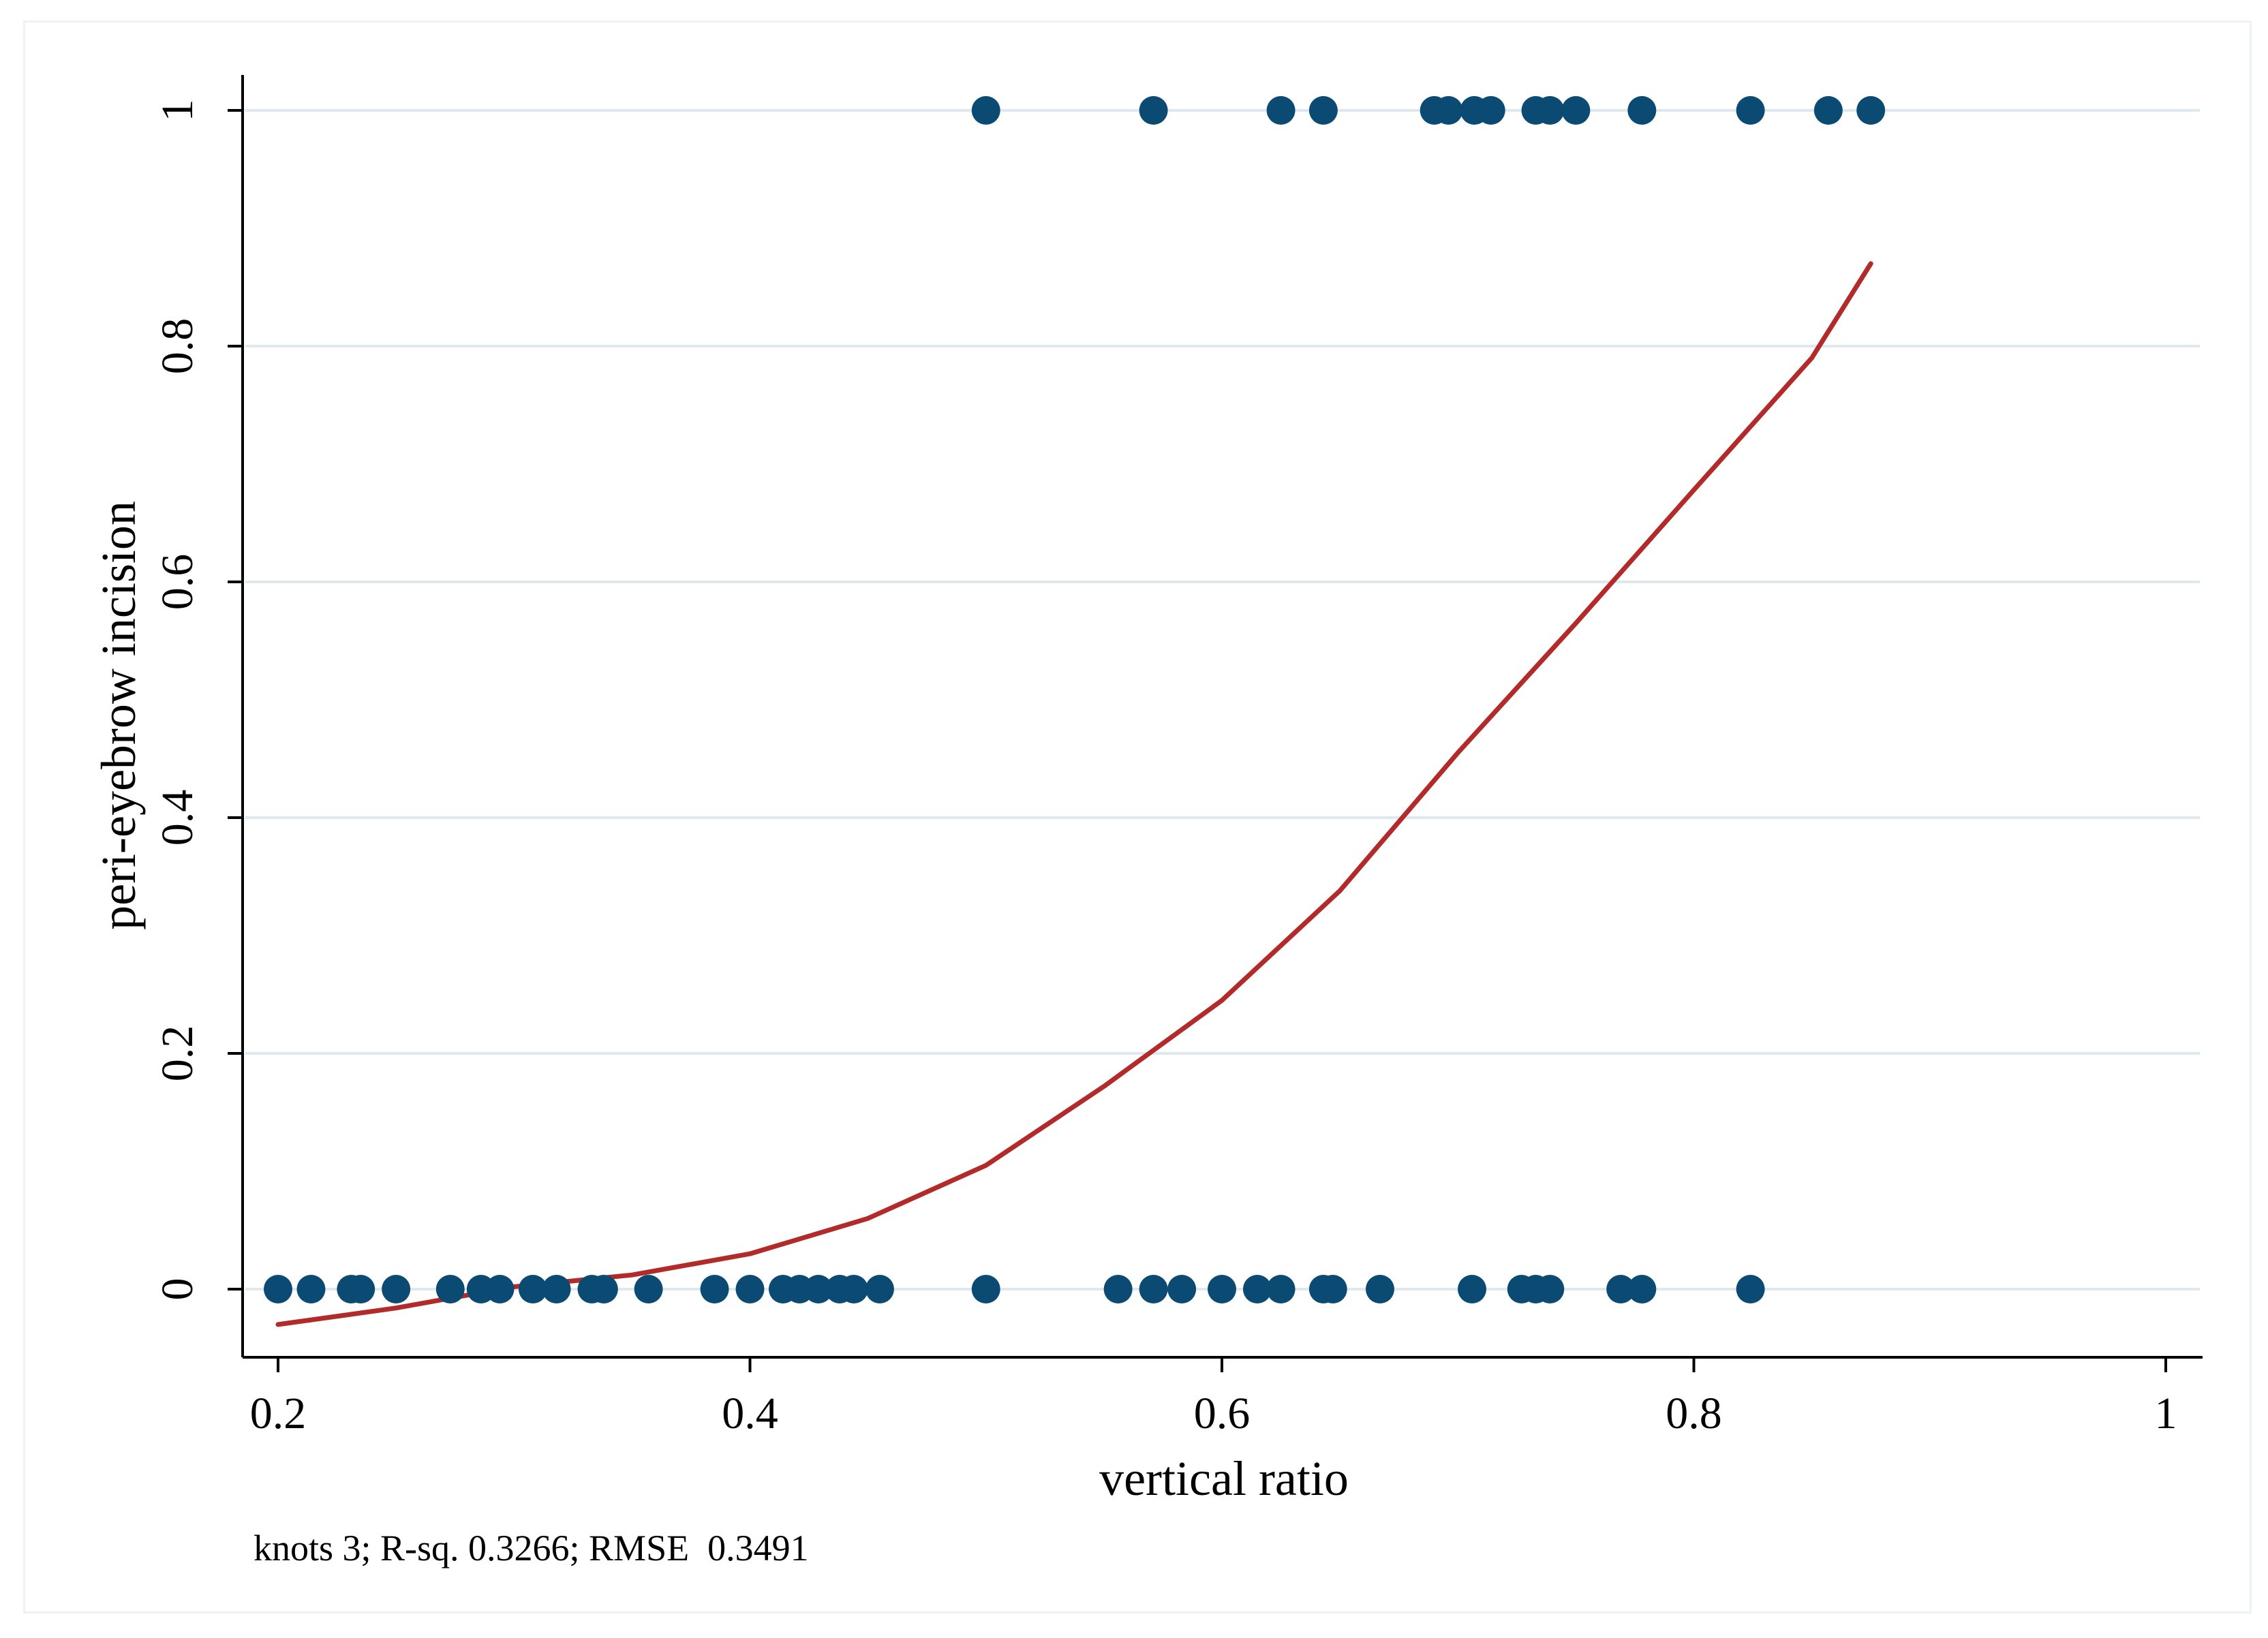  I want to click on x-tick-label: 0.6, so click(1222, 1413).